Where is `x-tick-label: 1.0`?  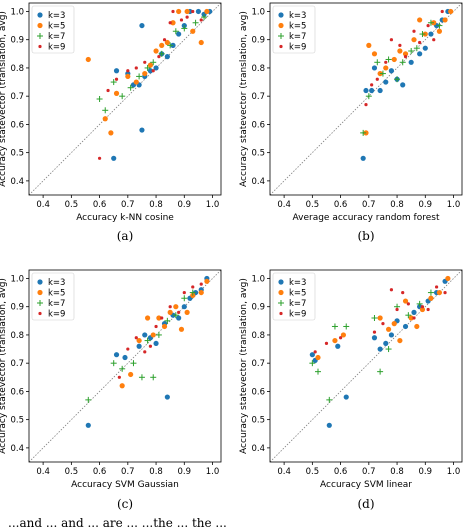 x-tick-label: 1.0 is located at coordinates (454, 205).